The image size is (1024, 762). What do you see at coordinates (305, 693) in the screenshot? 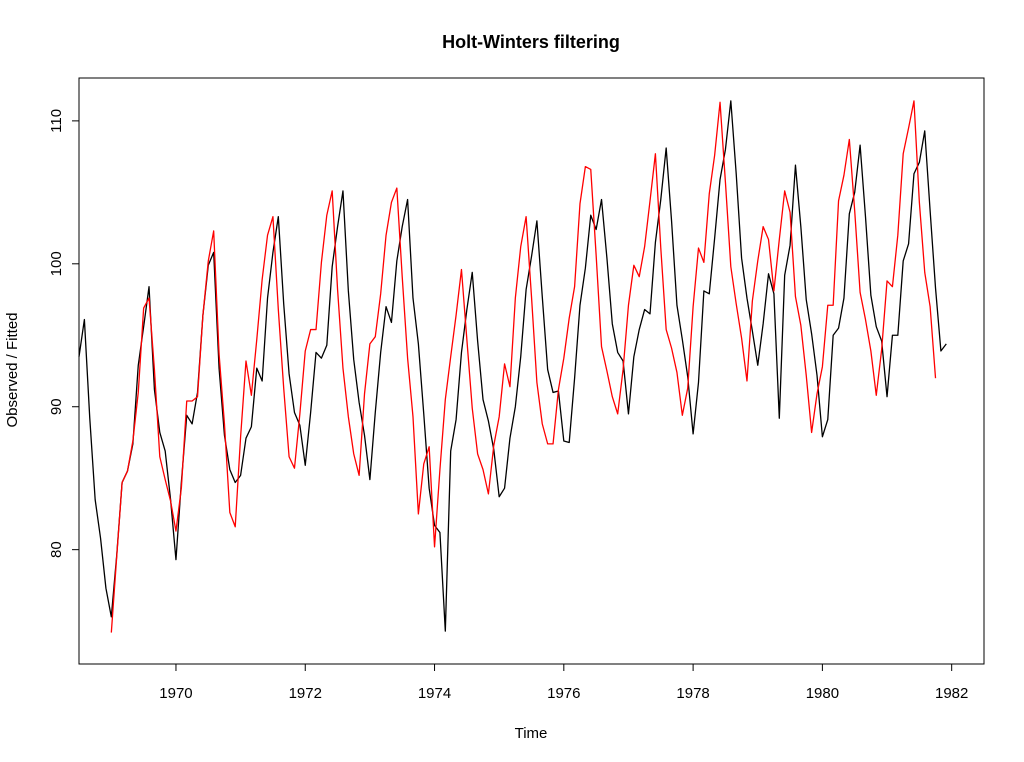
I see `x-tick-label: 1972` at bounding box center [305, 693].